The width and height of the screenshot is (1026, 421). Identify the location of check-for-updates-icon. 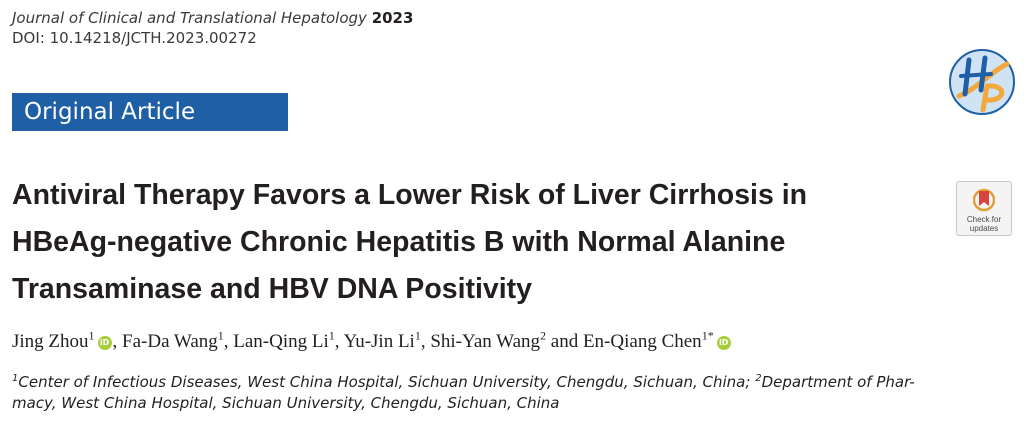
(984, 200).